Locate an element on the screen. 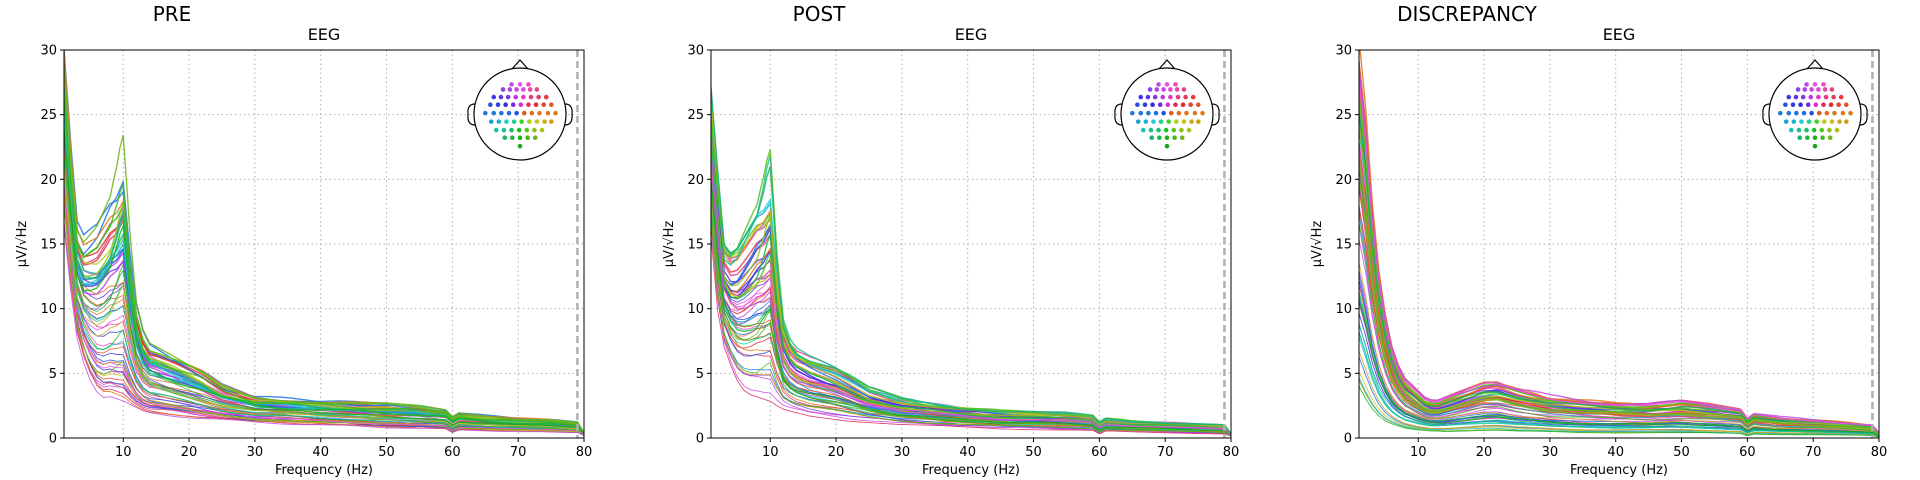 Image resolution: width=1920 pixels, height=480 pixels. panel-title: DISCREPANCY is located at coordinates (1467, 14).